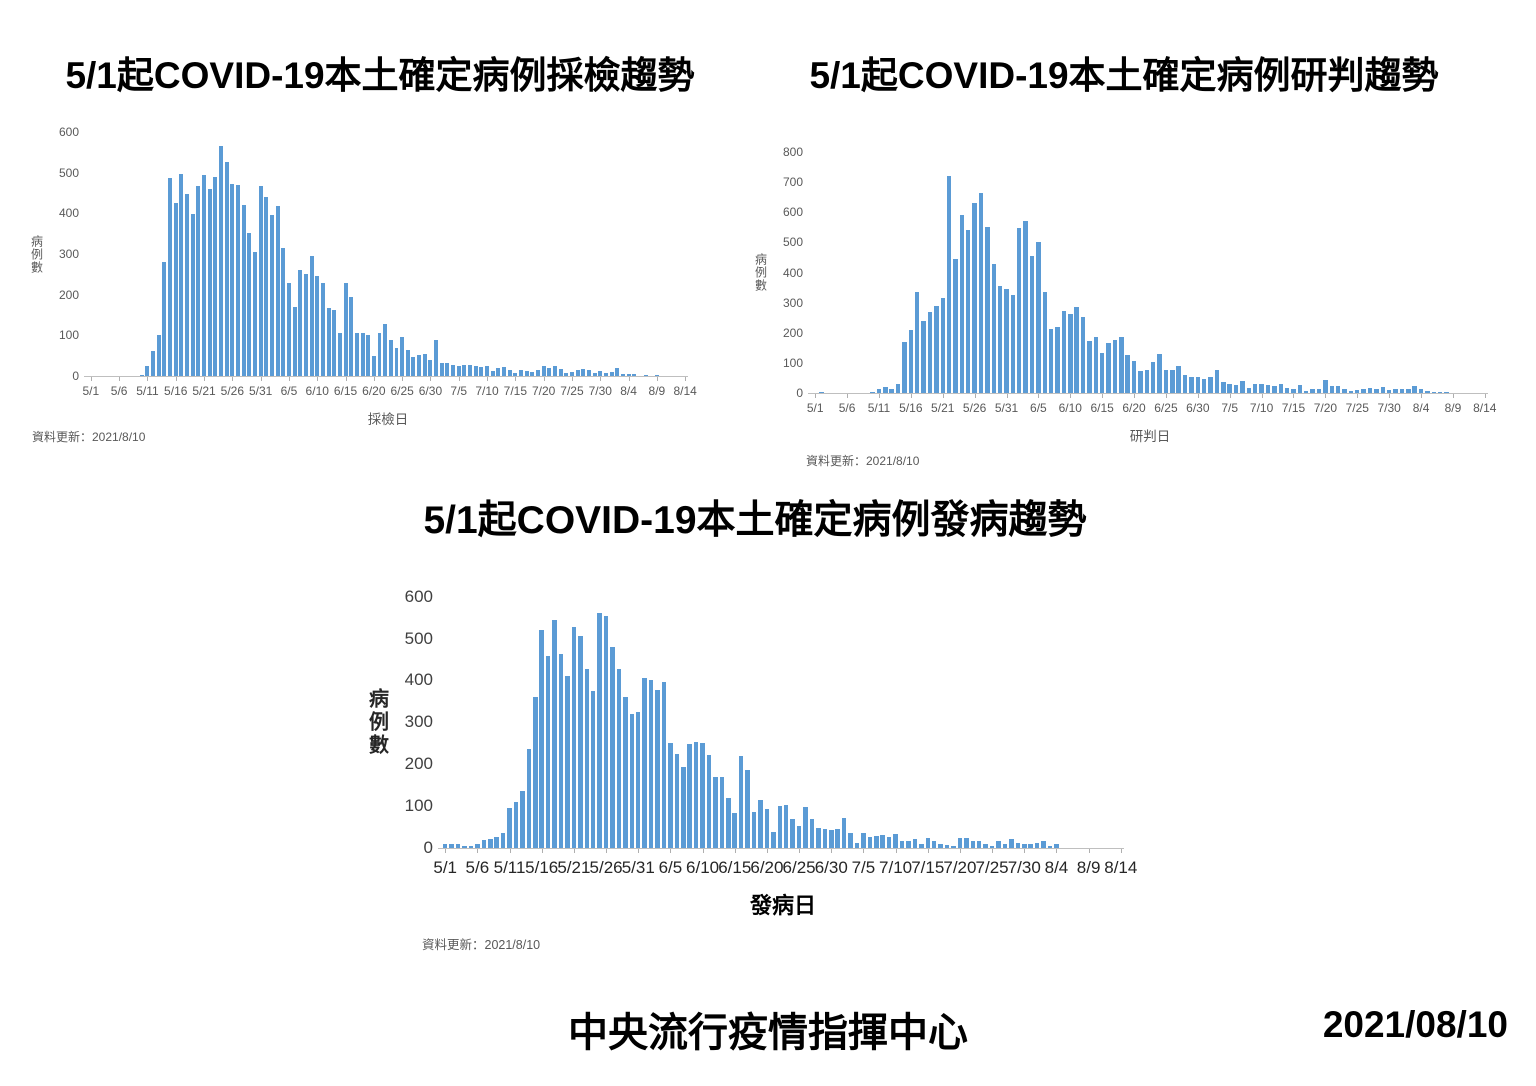 This screenshot has width=1536, height=1086. I want to click on bar-5/26, so click(974, 298).